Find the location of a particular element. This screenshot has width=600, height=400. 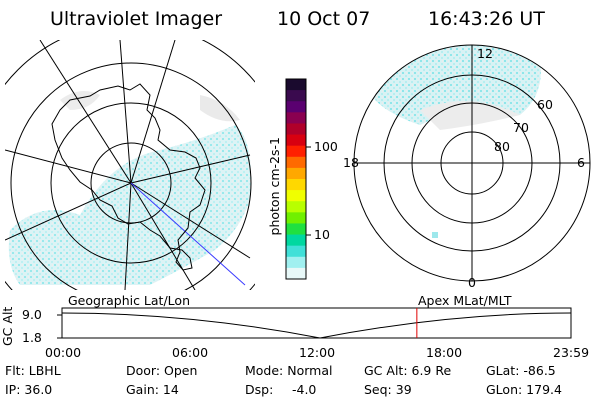

timeline-xtick-1800: 18:00 is located at coordinates (444, 352).